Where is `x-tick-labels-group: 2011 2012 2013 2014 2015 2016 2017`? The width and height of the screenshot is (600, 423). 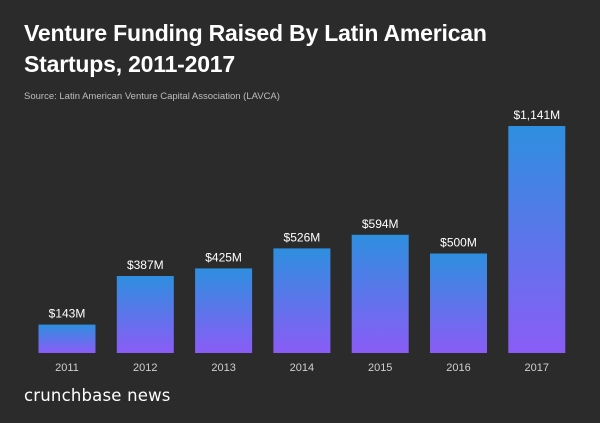 x-tick-labels-group: 2011 2012 2013 2014 2015 2016 2017 is located at coordinates (302, 368).